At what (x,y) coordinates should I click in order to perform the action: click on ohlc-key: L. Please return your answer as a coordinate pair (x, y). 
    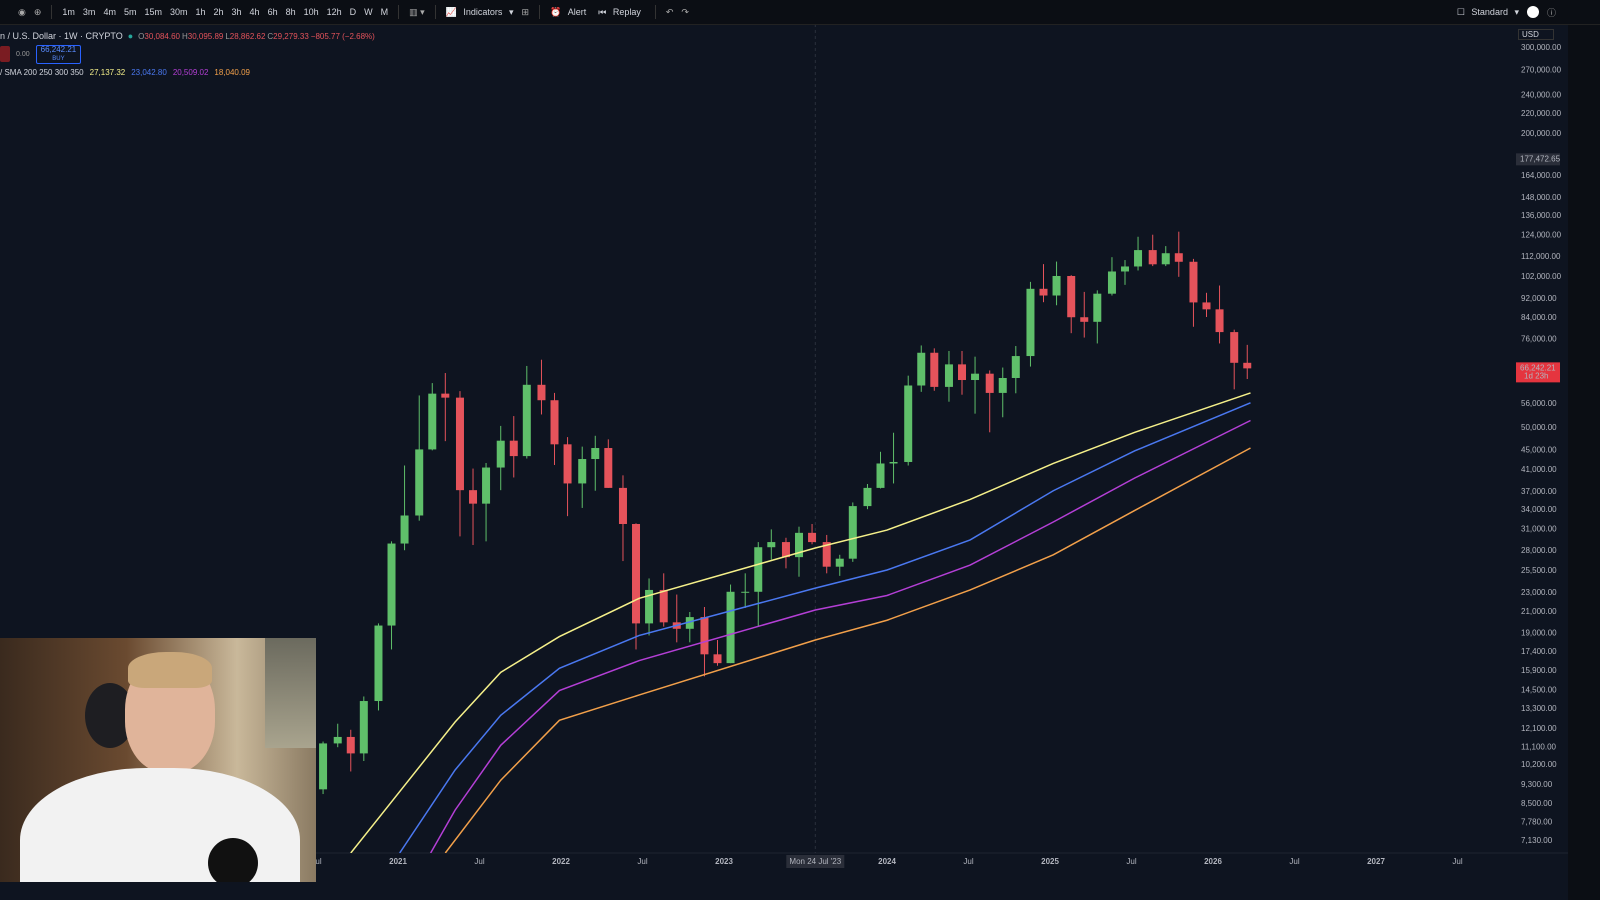
    Looking at the image, I should click on (227, 36).